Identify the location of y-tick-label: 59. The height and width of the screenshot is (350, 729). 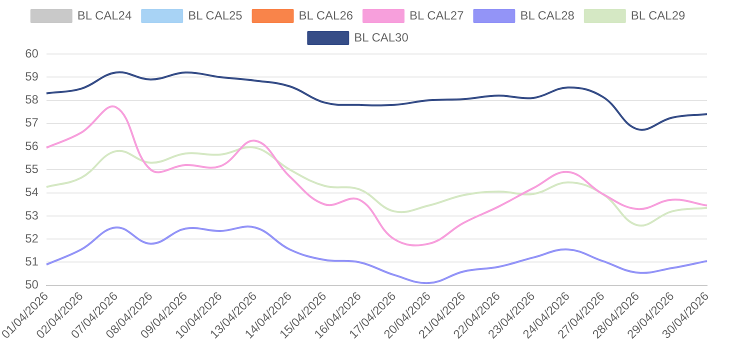
(32, 76).